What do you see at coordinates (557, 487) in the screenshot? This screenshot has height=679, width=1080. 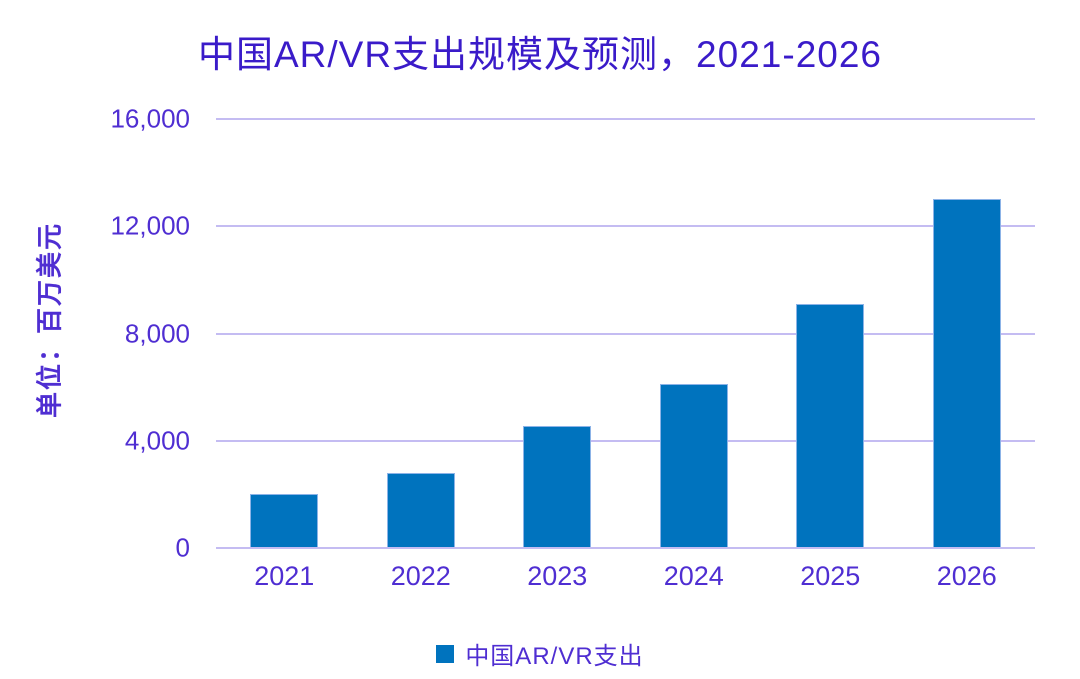 I see `bar-2023` at bounding box center [557, 487].